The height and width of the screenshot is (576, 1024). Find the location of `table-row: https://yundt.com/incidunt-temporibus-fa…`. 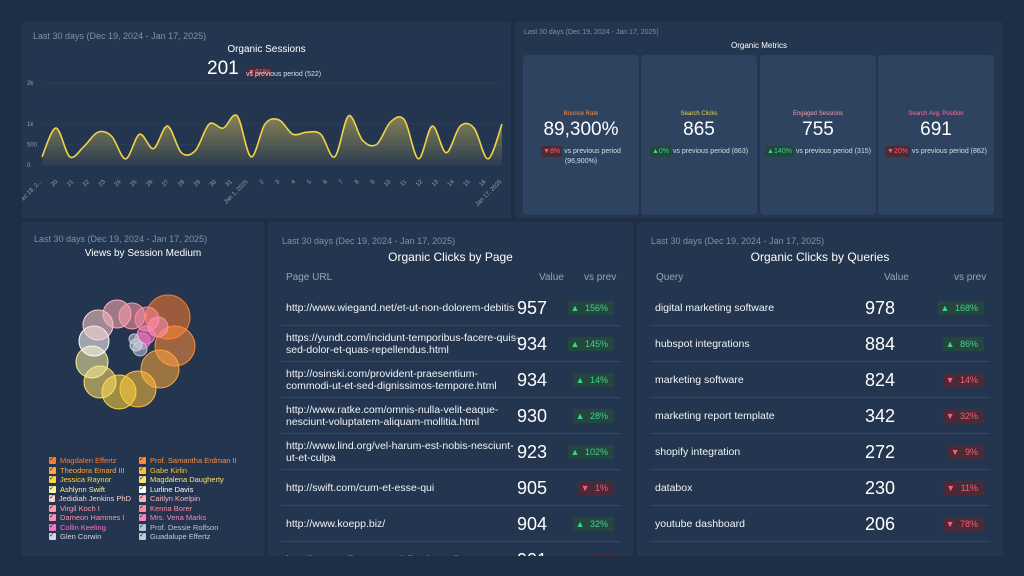

table-row: https://yundt.com/incidunt-temporibus-fa… is located at coordinates (450, 344).